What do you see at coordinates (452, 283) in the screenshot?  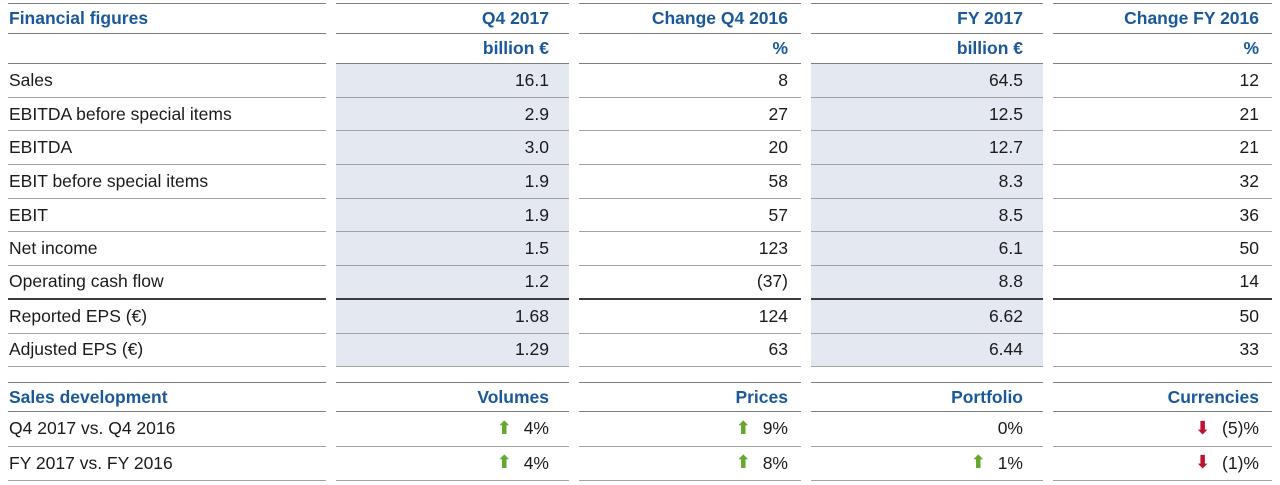 I see `cell-q4-2017: 1.2` at bounding box center [452, 283].